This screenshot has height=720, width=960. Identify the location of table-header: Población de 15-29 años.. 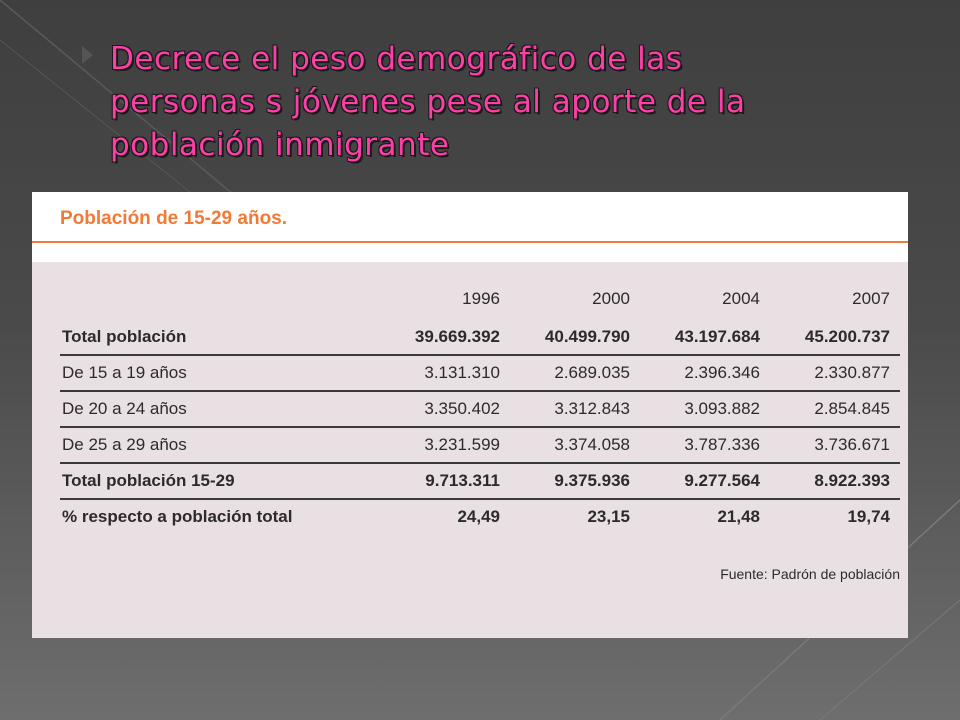
(470, 227).